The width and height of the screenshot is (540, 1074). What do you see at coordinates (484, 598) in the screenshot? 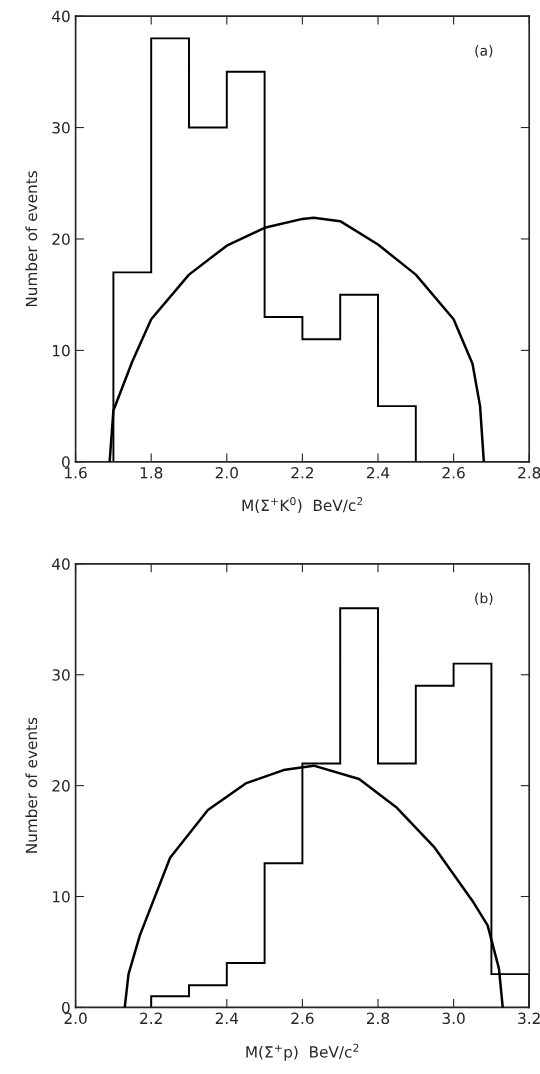
I see `annotation: (b)` at bounding box center [484, 598].